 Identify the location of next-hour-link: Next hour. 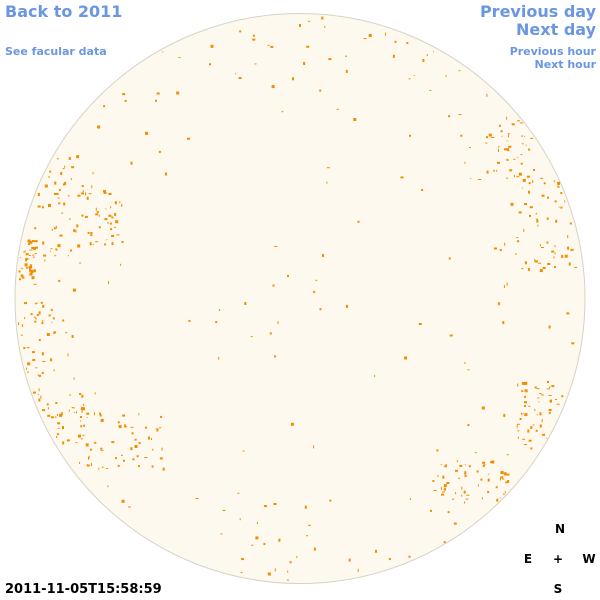
(565, 64).